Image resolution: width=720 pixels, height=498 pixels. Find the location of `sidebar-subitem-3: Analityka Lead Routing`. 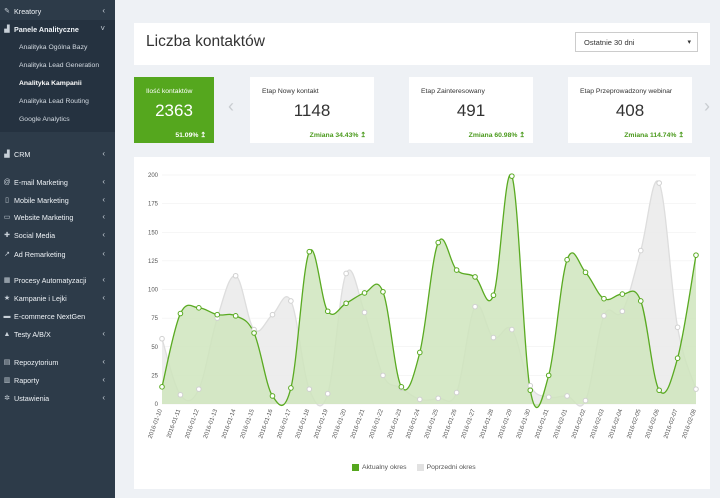

sidebar-subitem-3: Analityka Lead Routing is located at coordinates (54, 101).